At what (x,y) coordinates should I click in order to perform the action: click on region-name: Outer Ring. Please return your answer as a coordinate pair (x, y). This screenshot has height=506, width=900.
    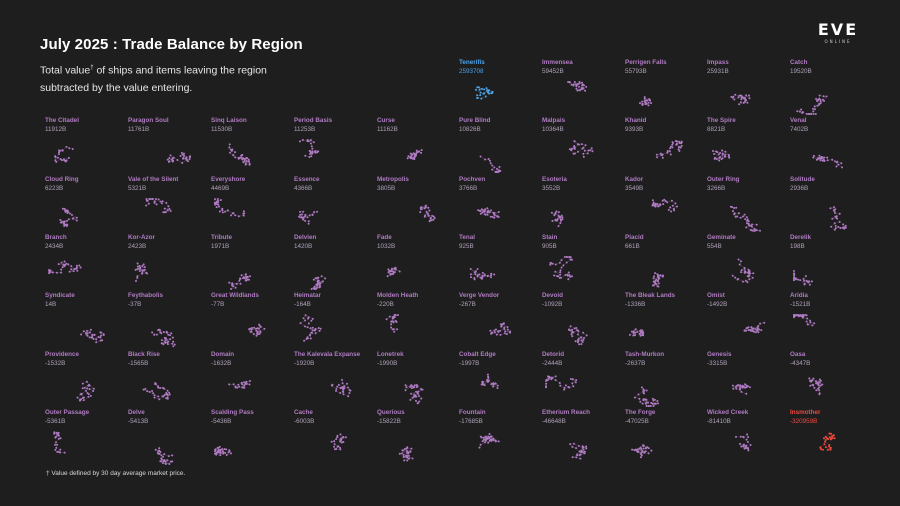
    Looking at the image, I should click on (723, 179).